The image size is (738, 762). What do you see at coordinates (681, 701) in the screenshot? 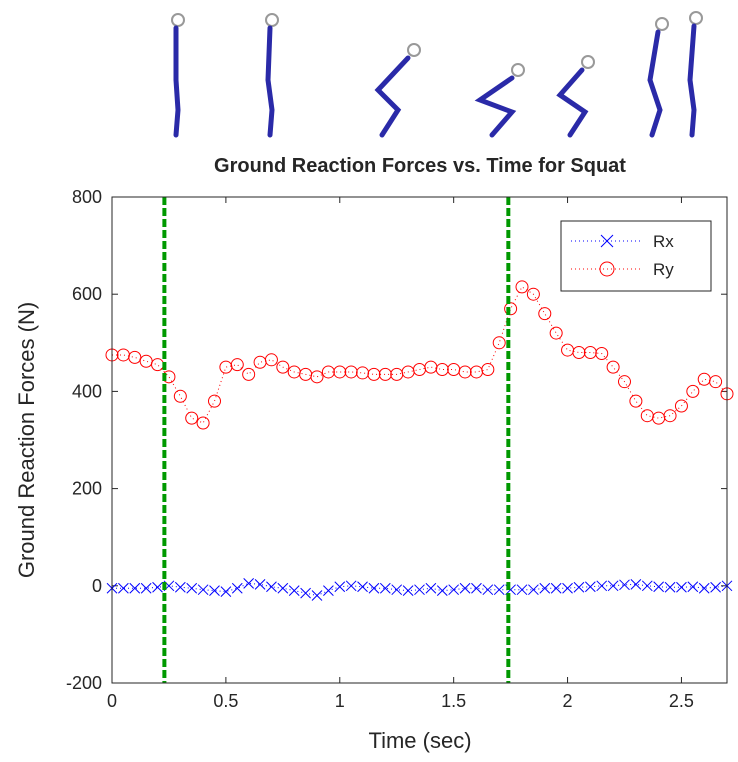
I see `x-tick-label: 2.5` at bounding box center [681, 701].